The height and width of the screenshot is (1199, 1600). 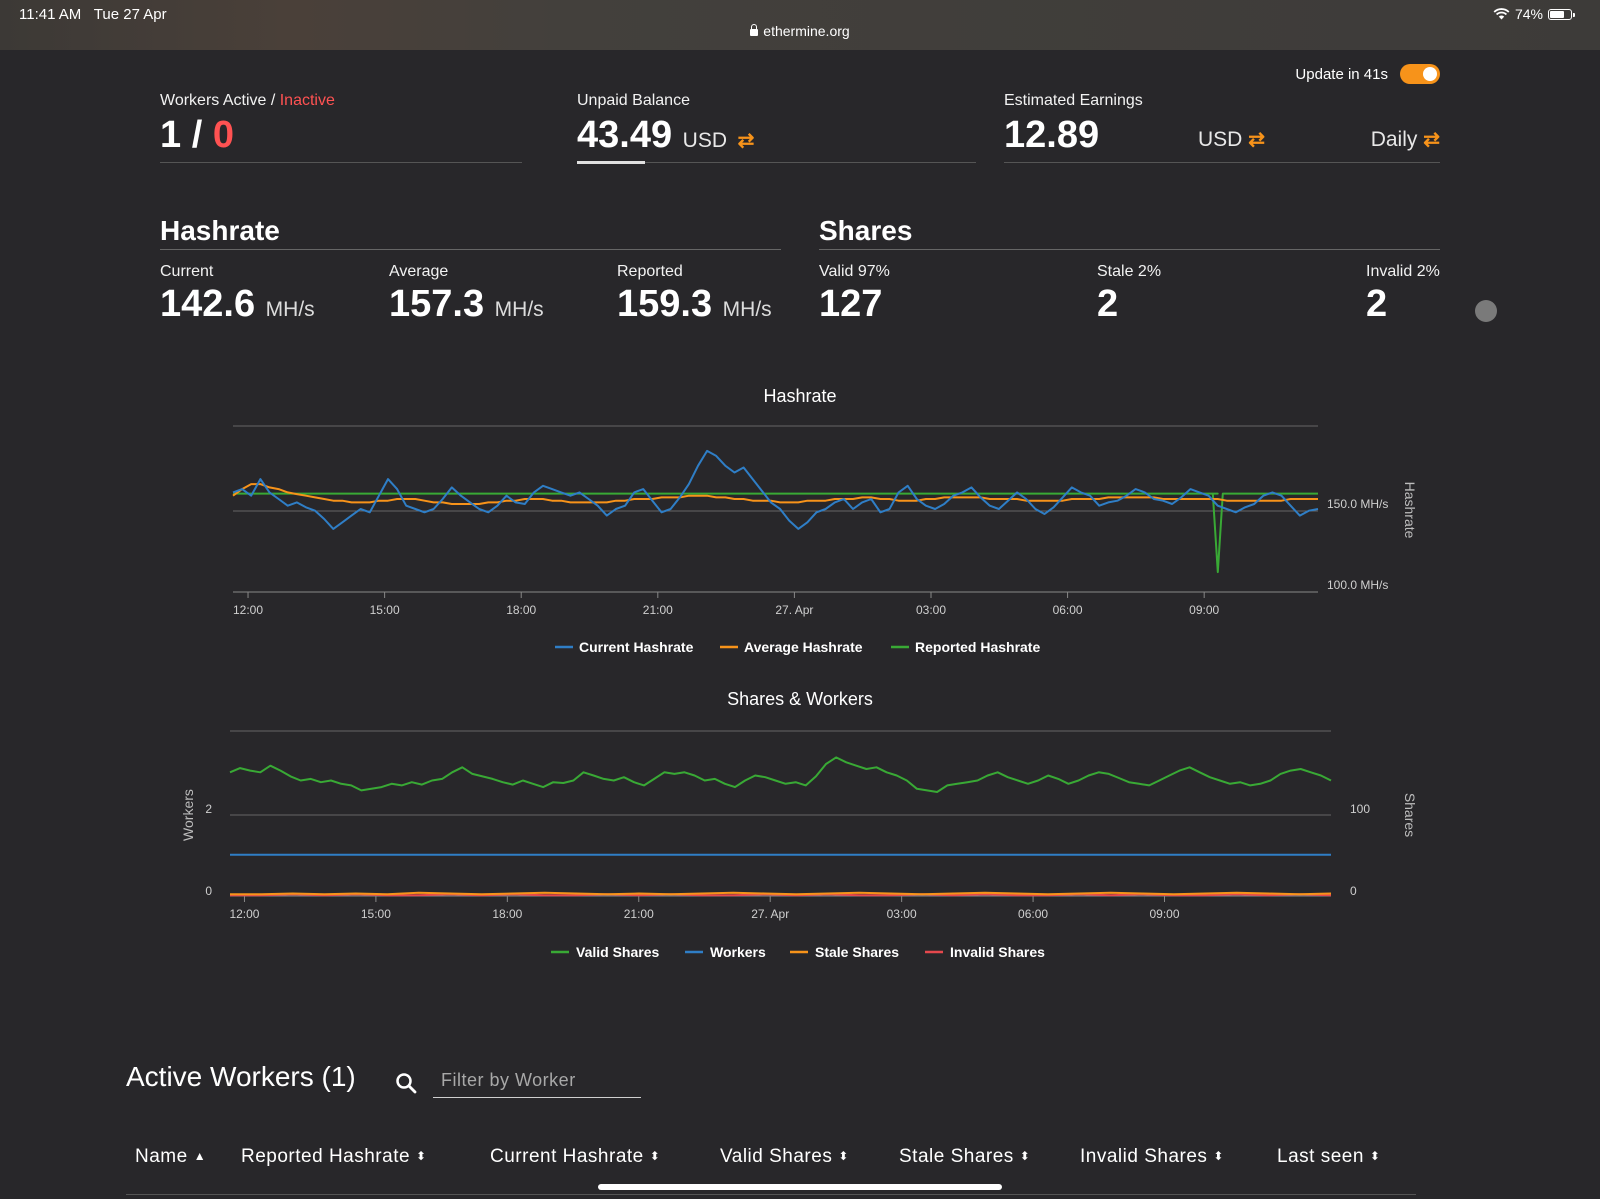 What do you see at coordinates (470, 232) in the screenshot?
I see `hashrate-section-title: Hashrate` at bounding box center [470, 232].